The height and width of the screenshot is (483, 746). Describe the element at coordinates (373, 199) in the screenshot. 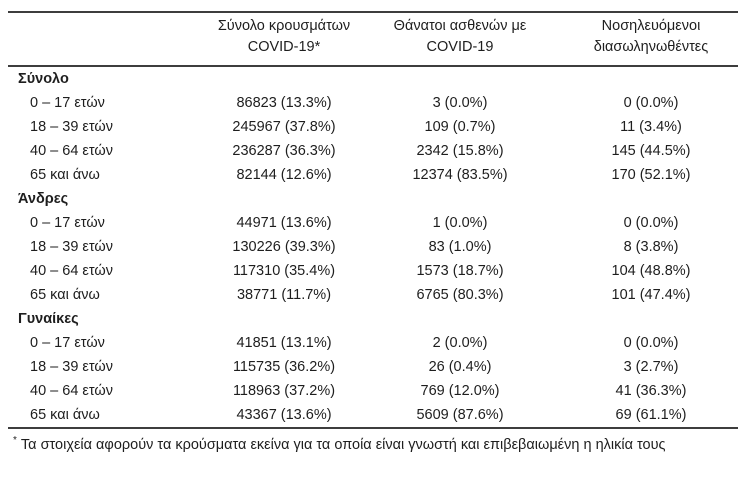

I see `group-header-row: Άνδρες` at that location.